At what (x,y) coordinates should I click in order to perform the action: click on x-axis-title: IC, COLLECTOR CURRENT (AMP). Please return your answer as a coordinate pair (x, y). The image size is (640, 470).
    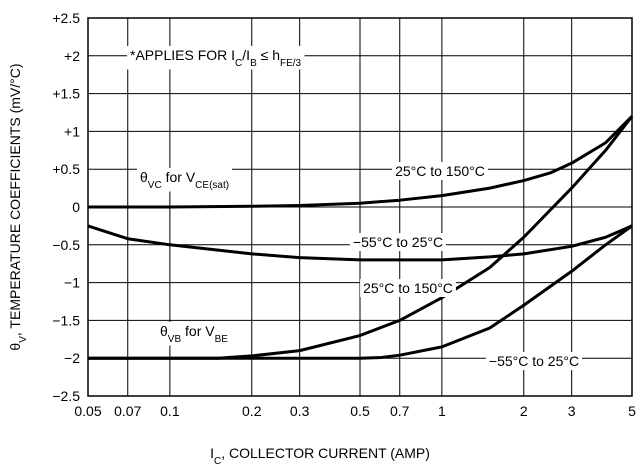
    Looking at the image, I should click on (320, 456).